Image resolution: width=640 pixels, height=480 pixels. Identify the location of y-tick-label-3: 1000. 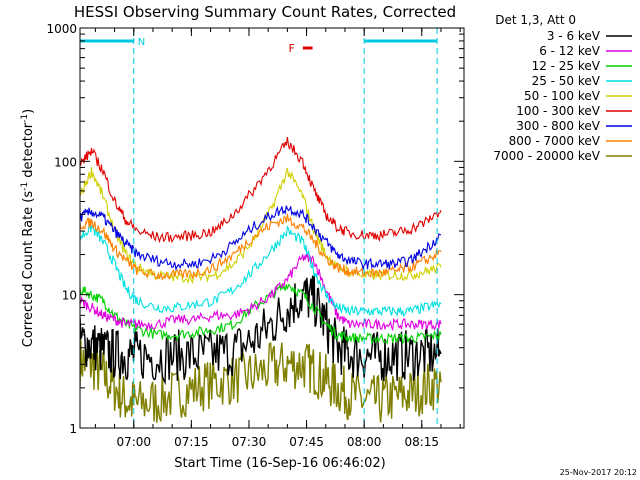
(61, 29).